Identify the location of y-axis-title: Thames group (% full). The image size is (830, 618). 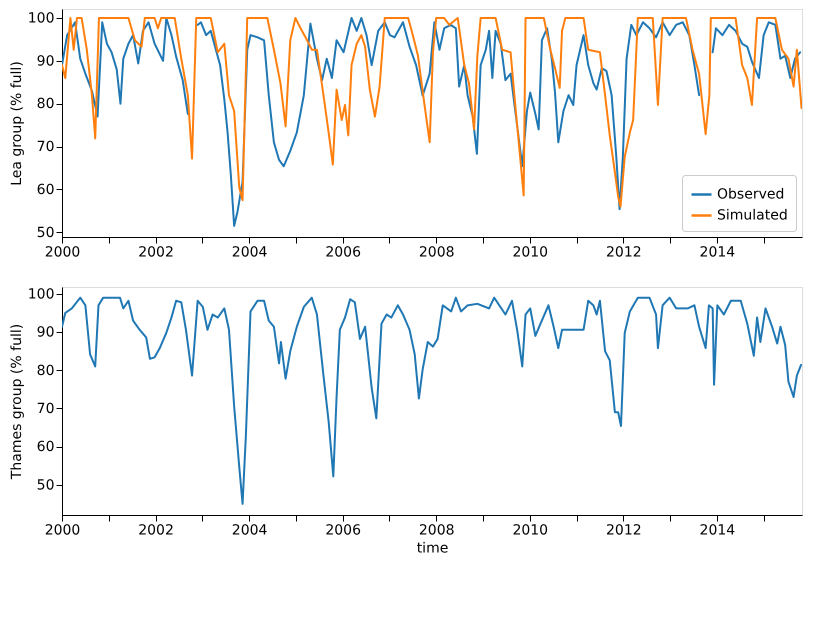
(16, 402).